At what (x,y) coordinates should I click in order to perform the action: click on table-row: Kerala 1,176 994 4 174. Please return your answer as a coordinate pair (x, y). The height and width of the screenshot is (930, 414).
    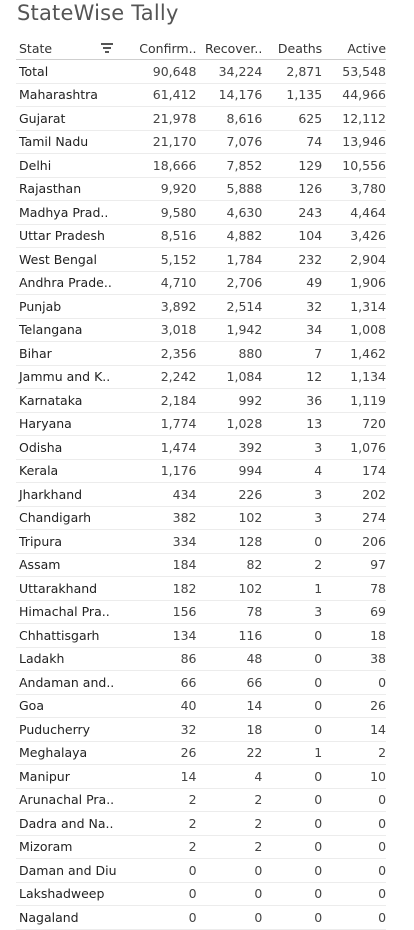
    Looking at the image, I should click on (201, 471).